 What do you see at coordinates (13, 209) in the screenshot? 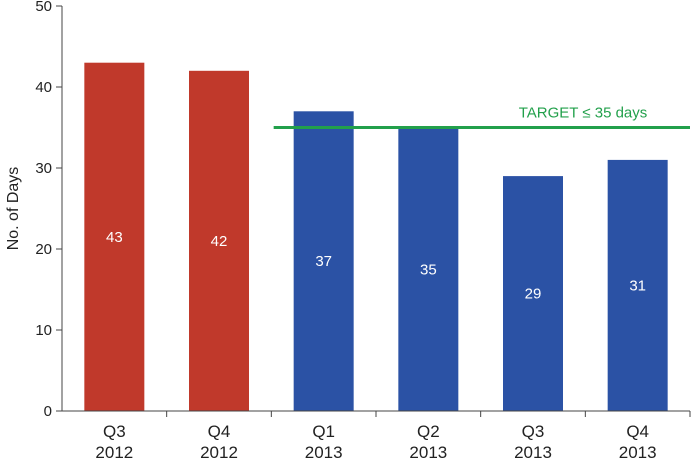
I see `y-axis-title: No. of Days` at bounding box center [13, 209].